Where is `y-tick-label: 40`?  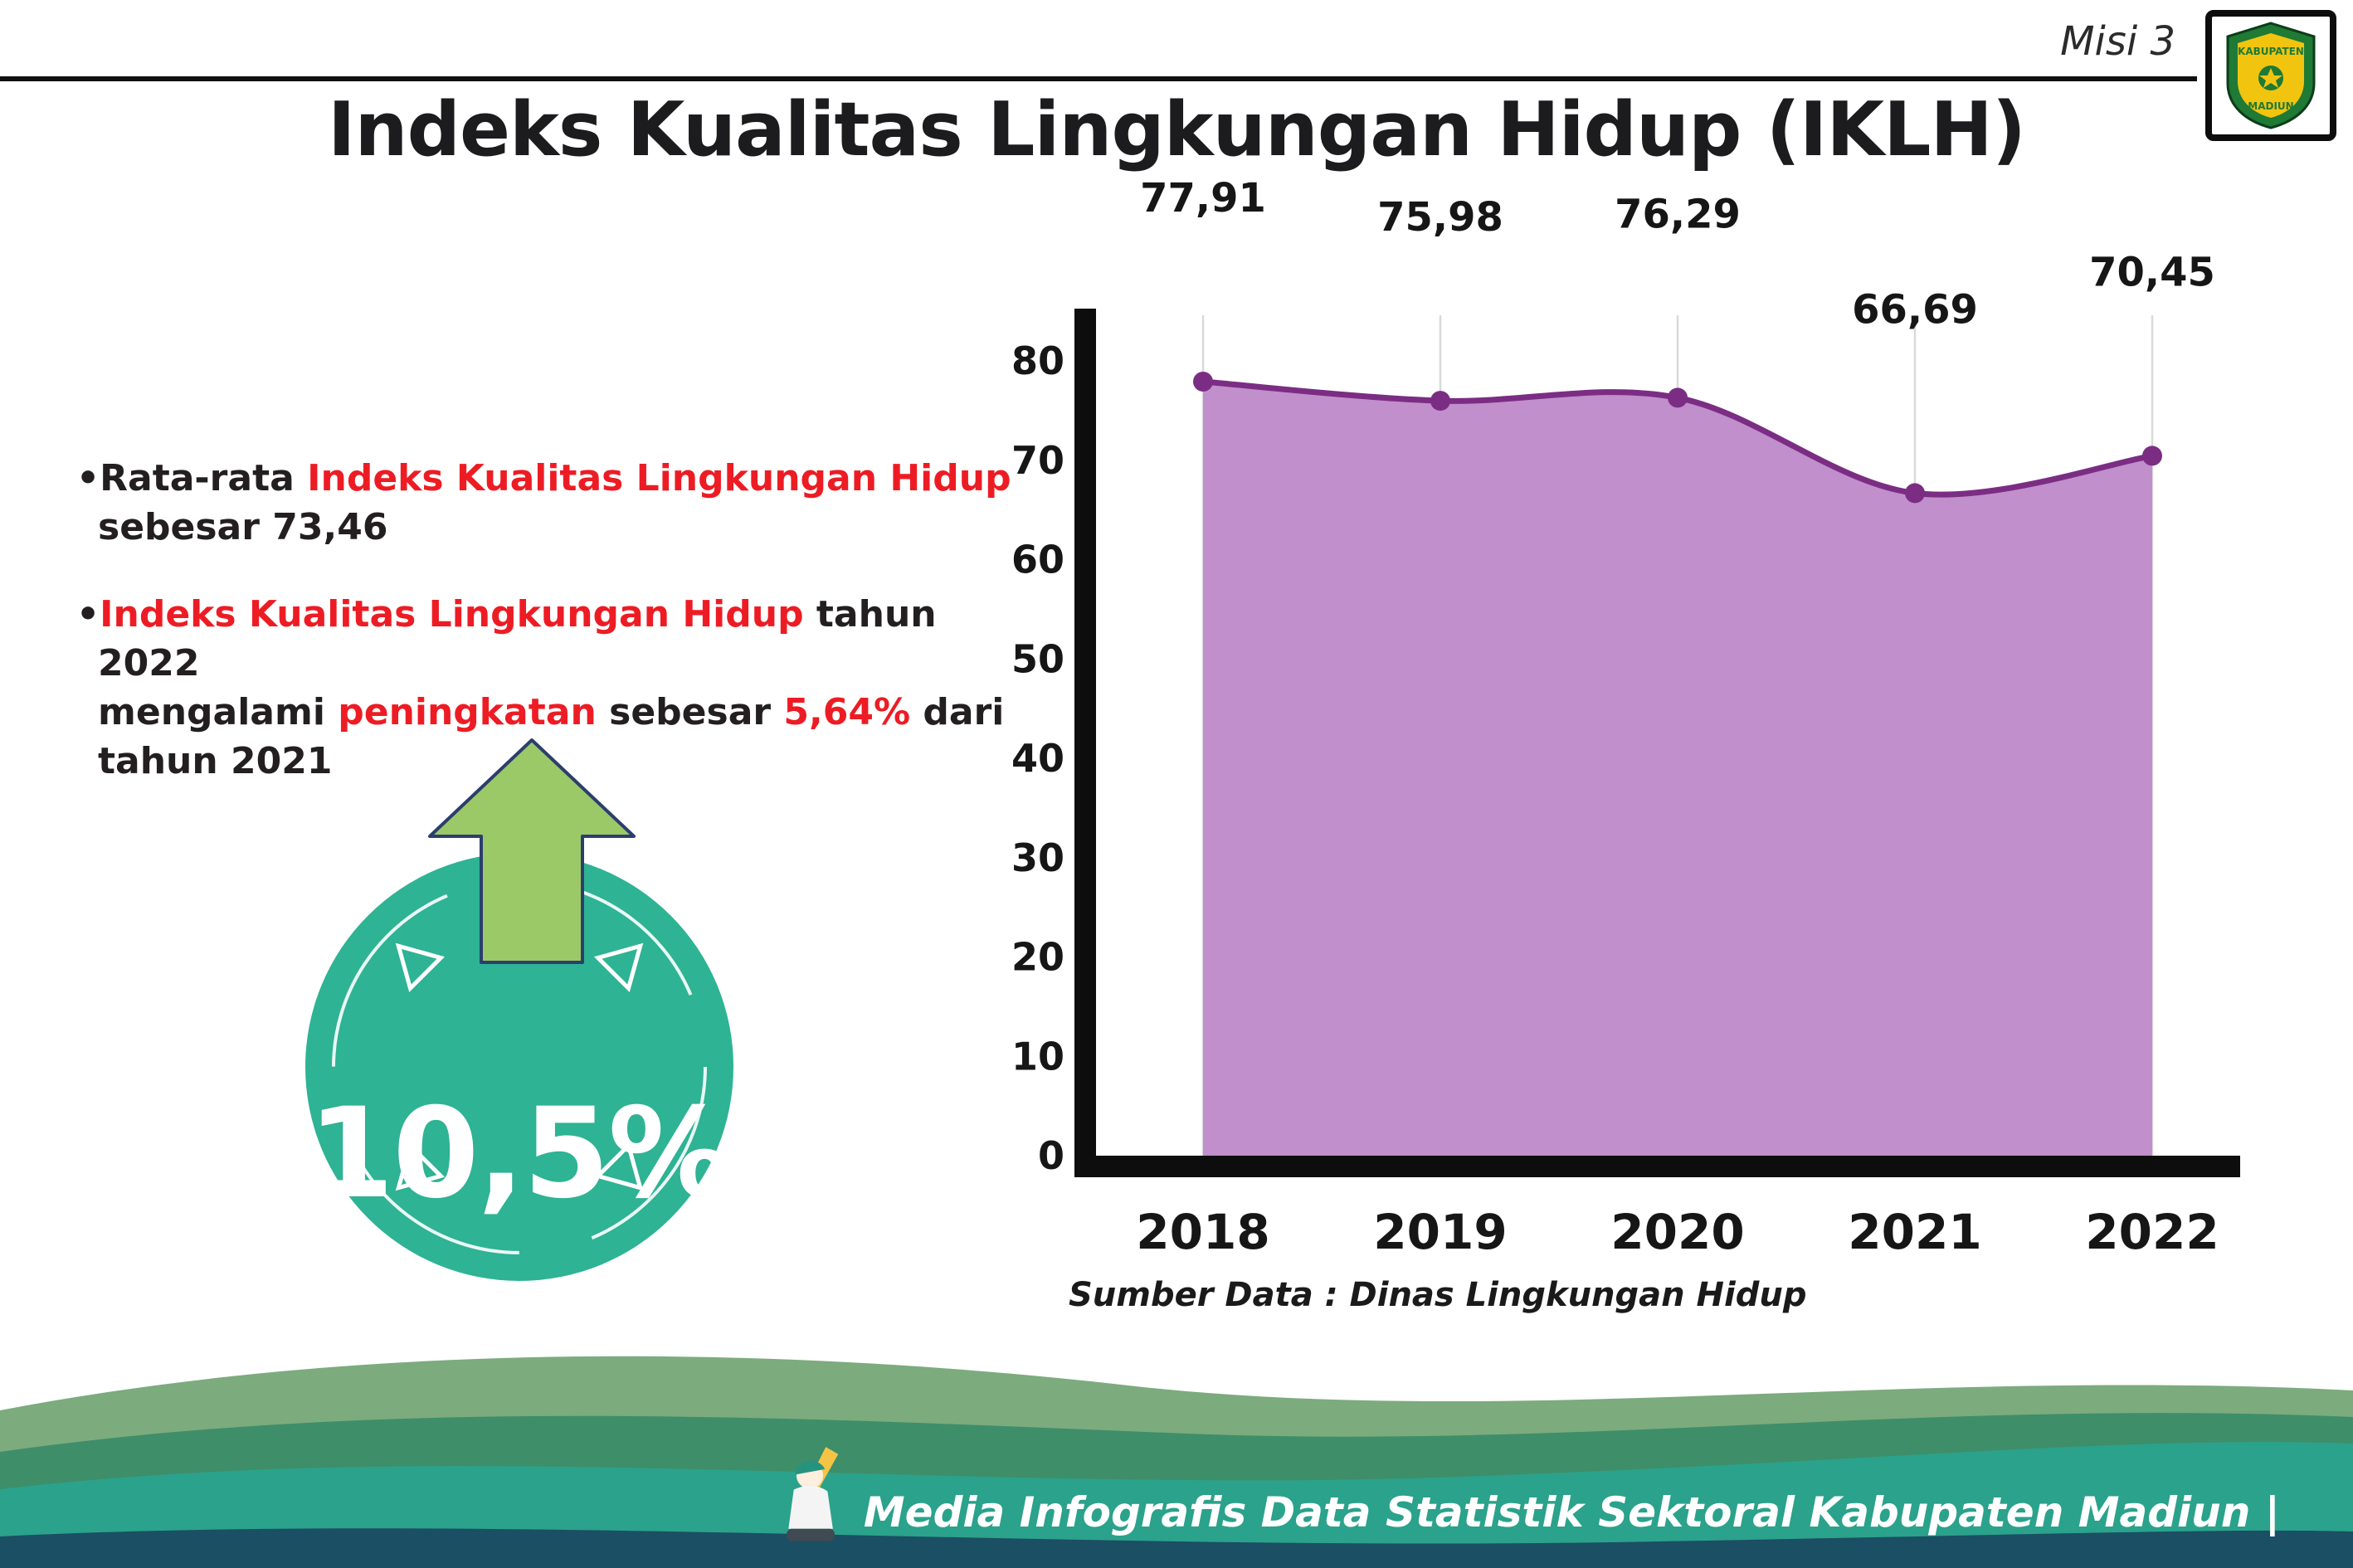 y-tick-label: 40 is located at coordinates (1037, 758).